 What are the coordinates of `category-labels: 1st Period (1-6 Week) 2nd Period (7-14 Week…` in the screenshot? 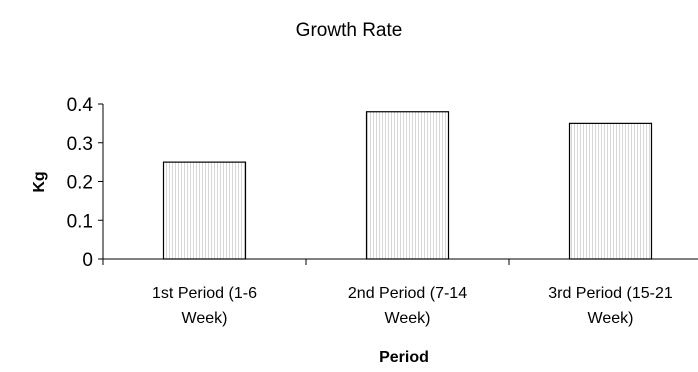 It's located at (412, 306).